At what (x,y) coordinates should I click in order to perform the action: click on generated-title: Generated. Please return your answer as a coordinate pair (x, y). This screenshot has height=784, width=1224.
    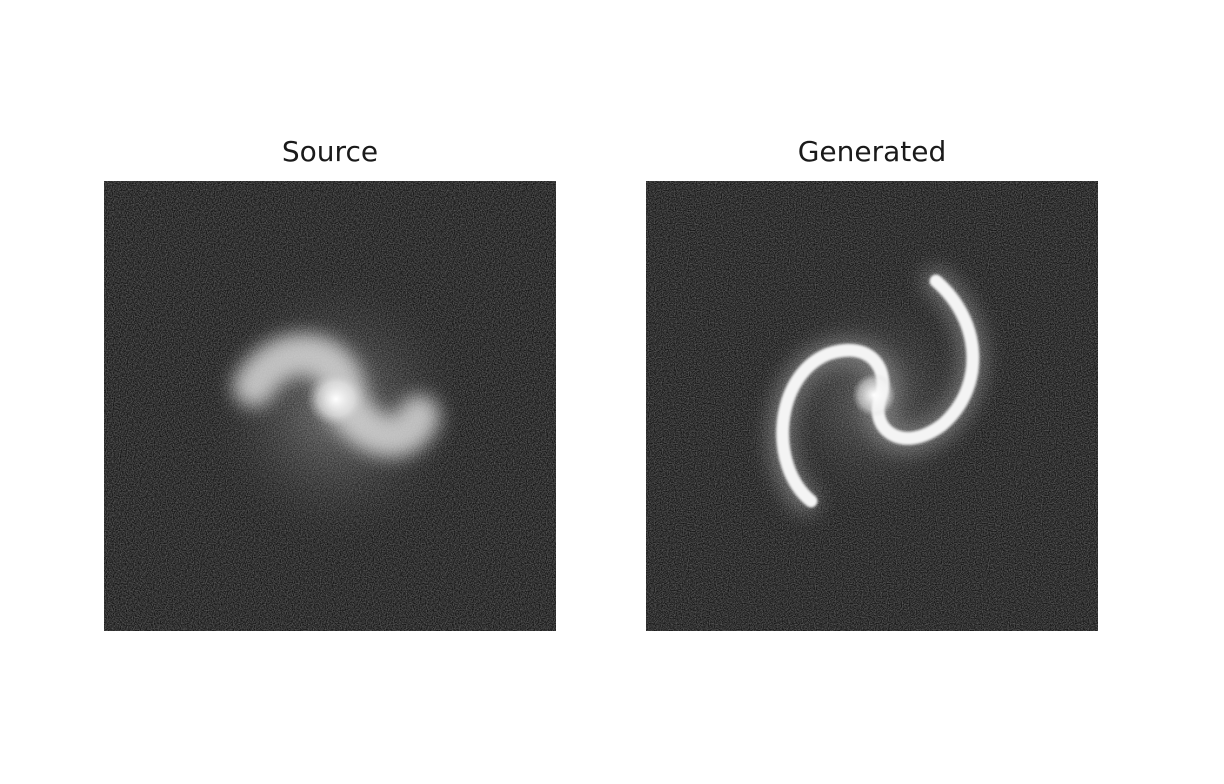
    Looking at the image, I should click on (872, 151).